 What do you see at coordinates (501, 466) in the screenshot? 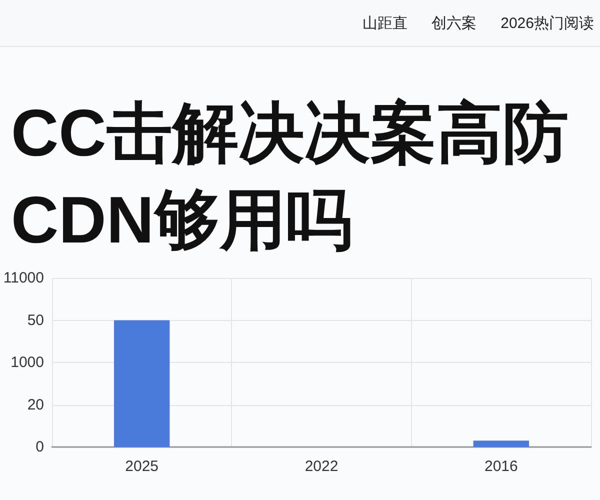
I see `x-tick-label: 2016` at bounding box center [501, 466].